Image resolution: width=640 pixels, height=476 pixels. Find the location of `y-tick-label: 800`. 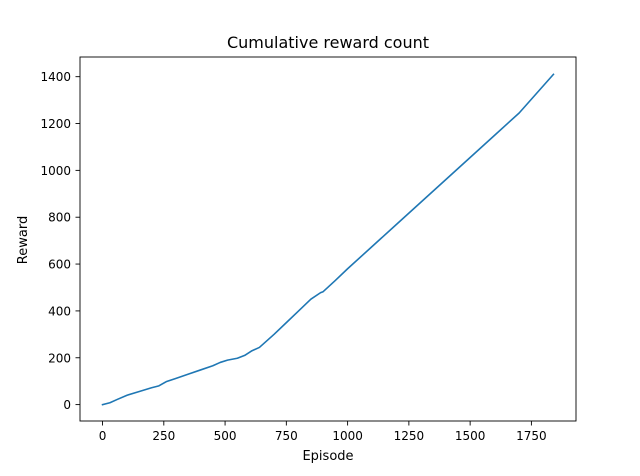

y-tick-label: 800 is located at coordinates (59, 218).